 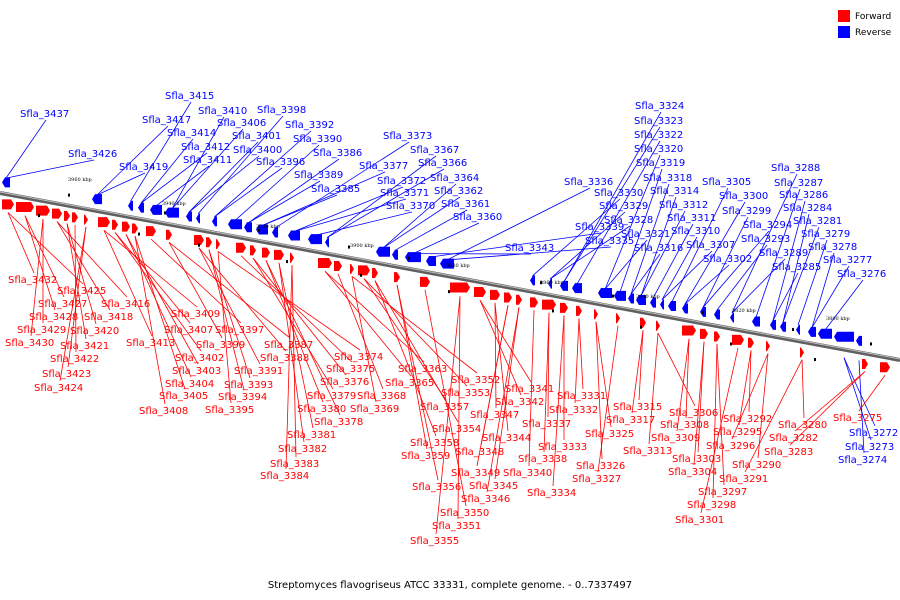 What do you see at coordinates (529, 248) in the screenshot?
I see `reverse-gene-label: Sfla_3343` at bounding box center [529, 248].